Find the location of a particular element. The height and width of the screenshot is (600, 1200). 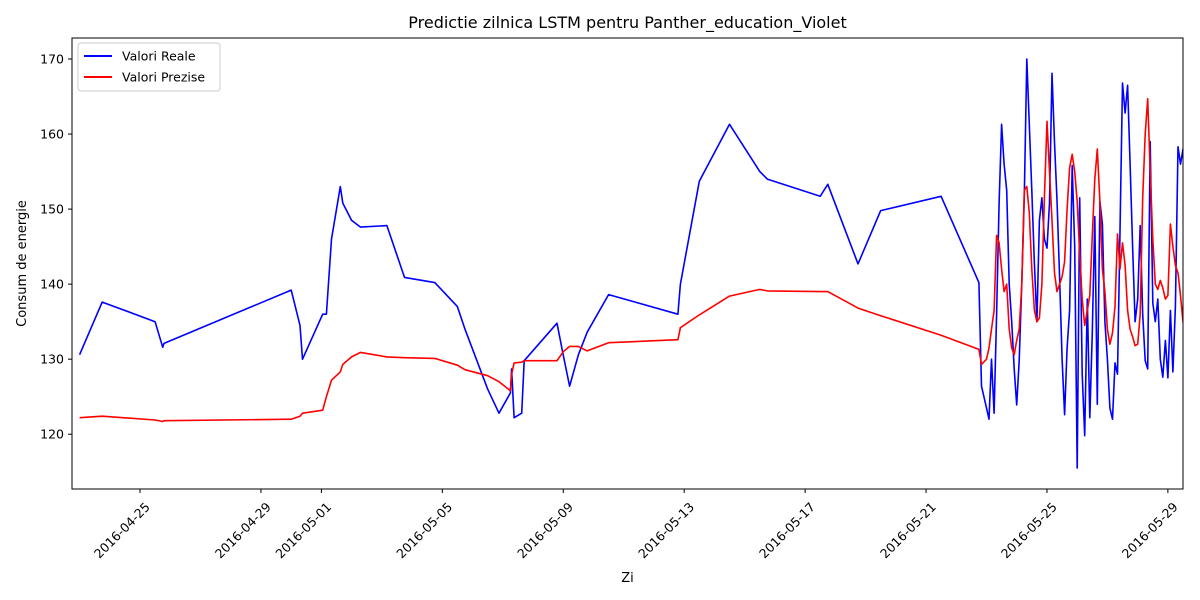

y-tick-label: 160 is located at coordinates (52, 134).